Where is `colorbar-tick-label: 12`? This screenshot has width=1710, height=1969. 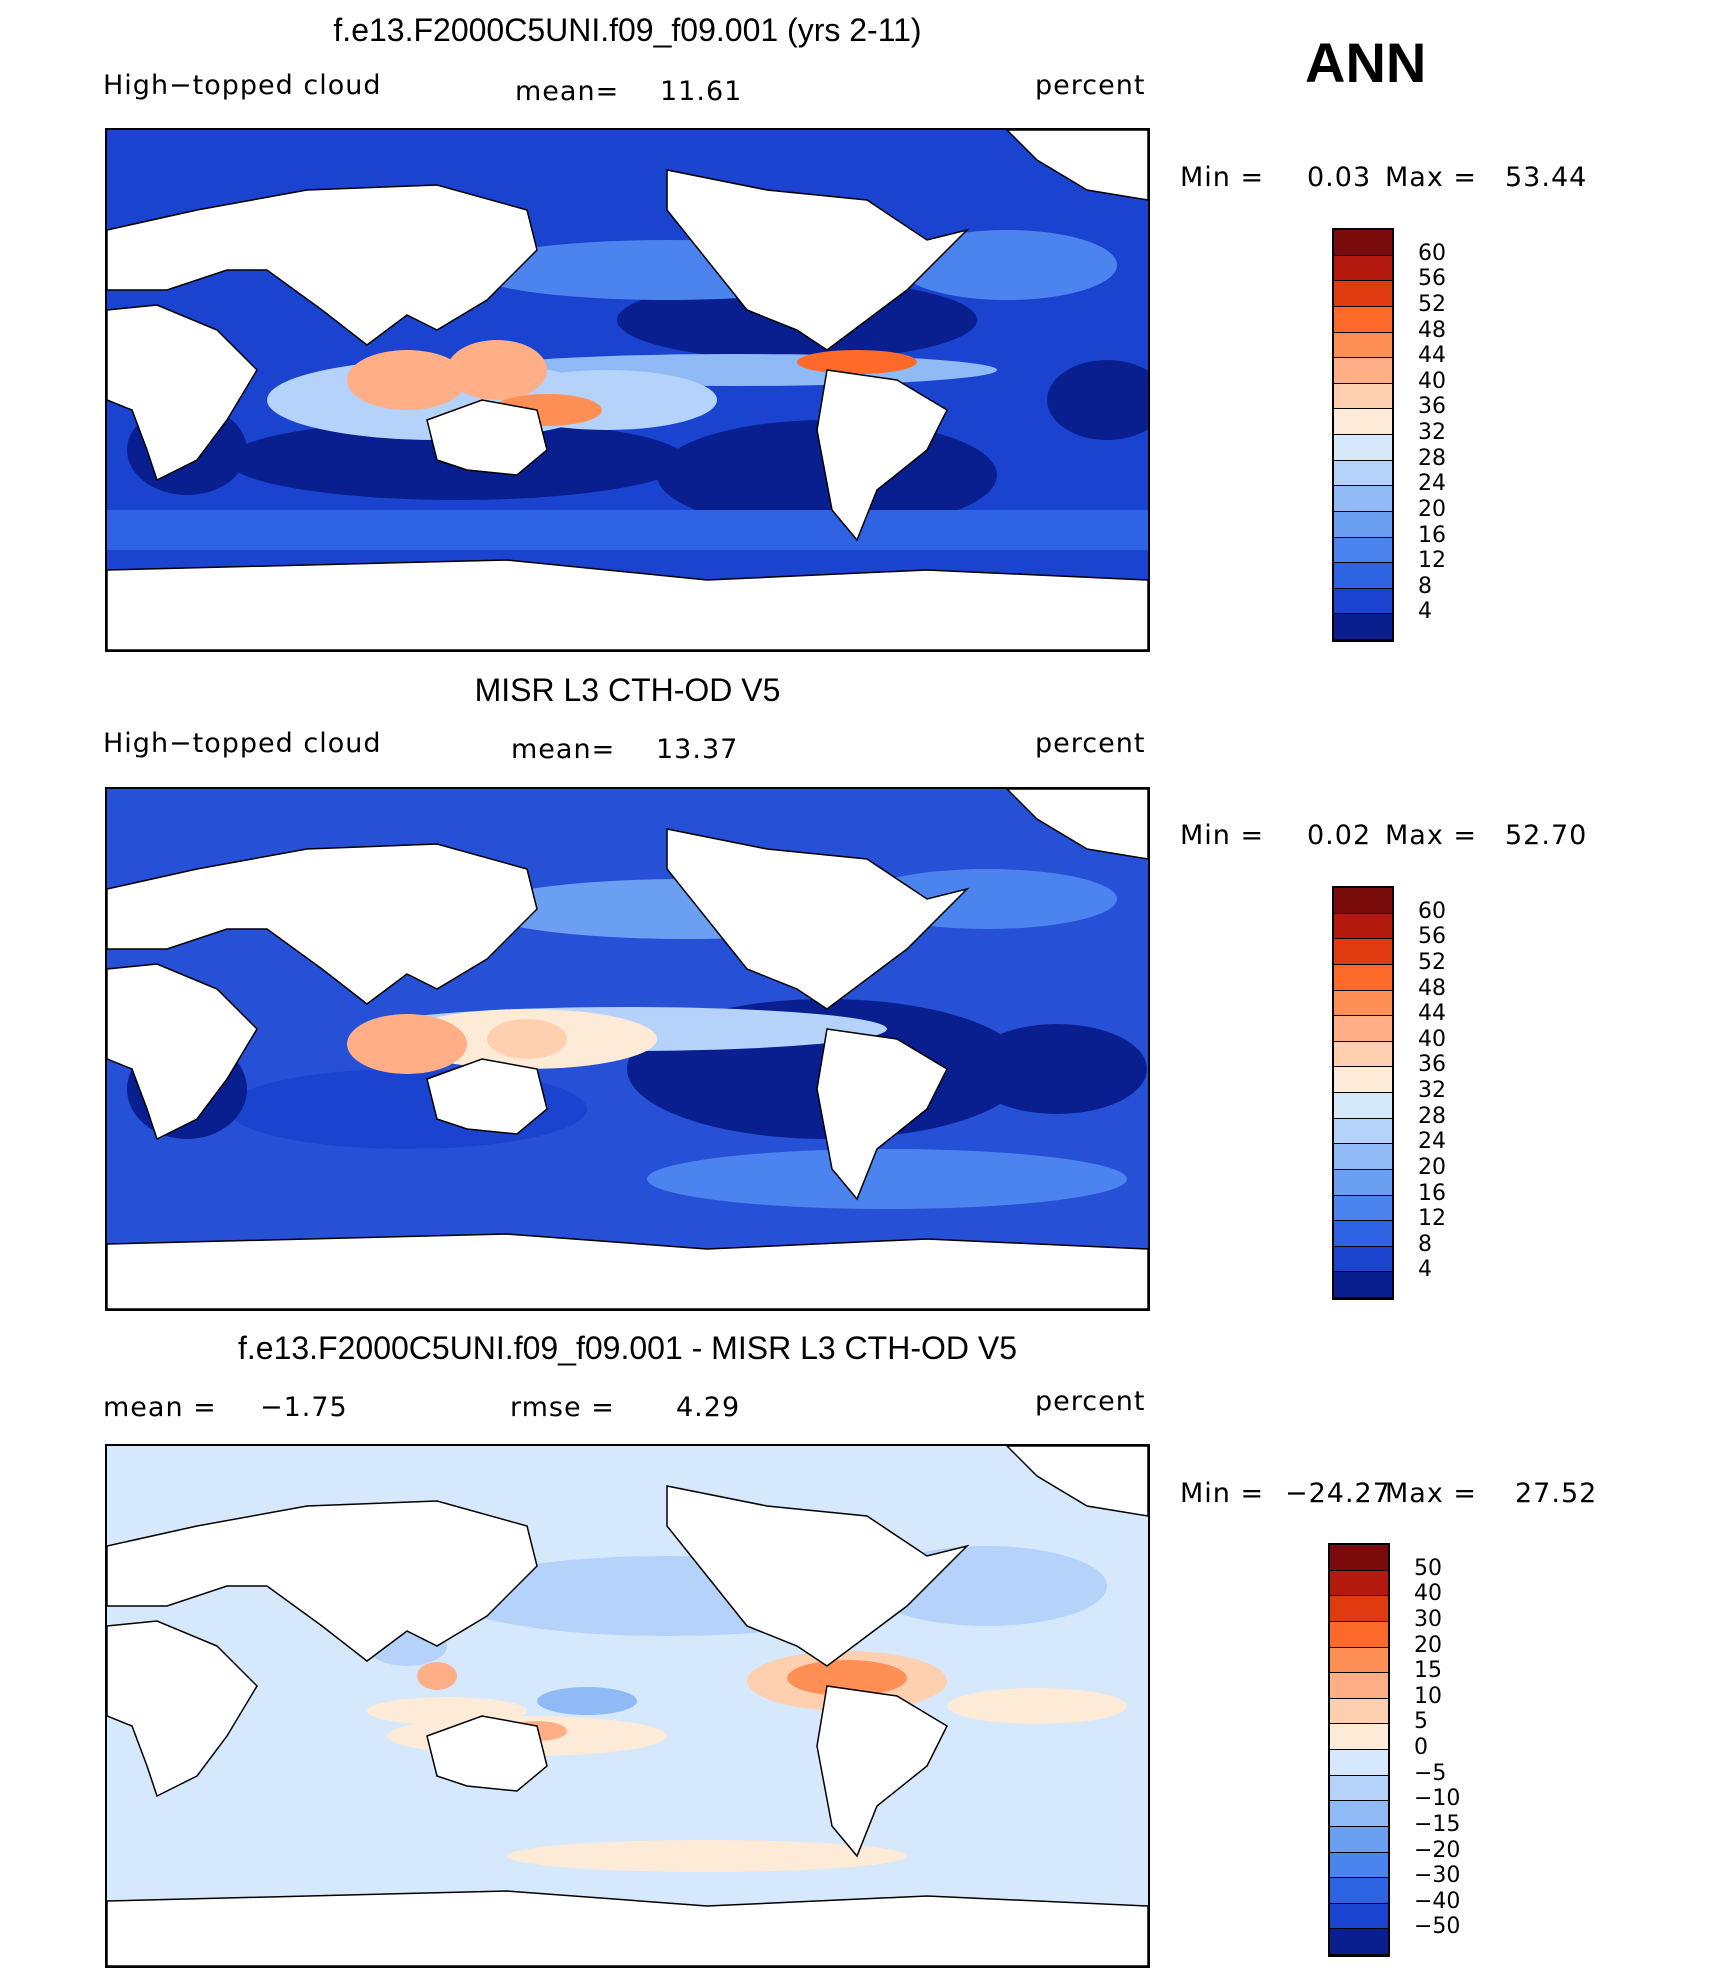 colorbar-tick-label: 12 is located at coordinates (1432, 561).